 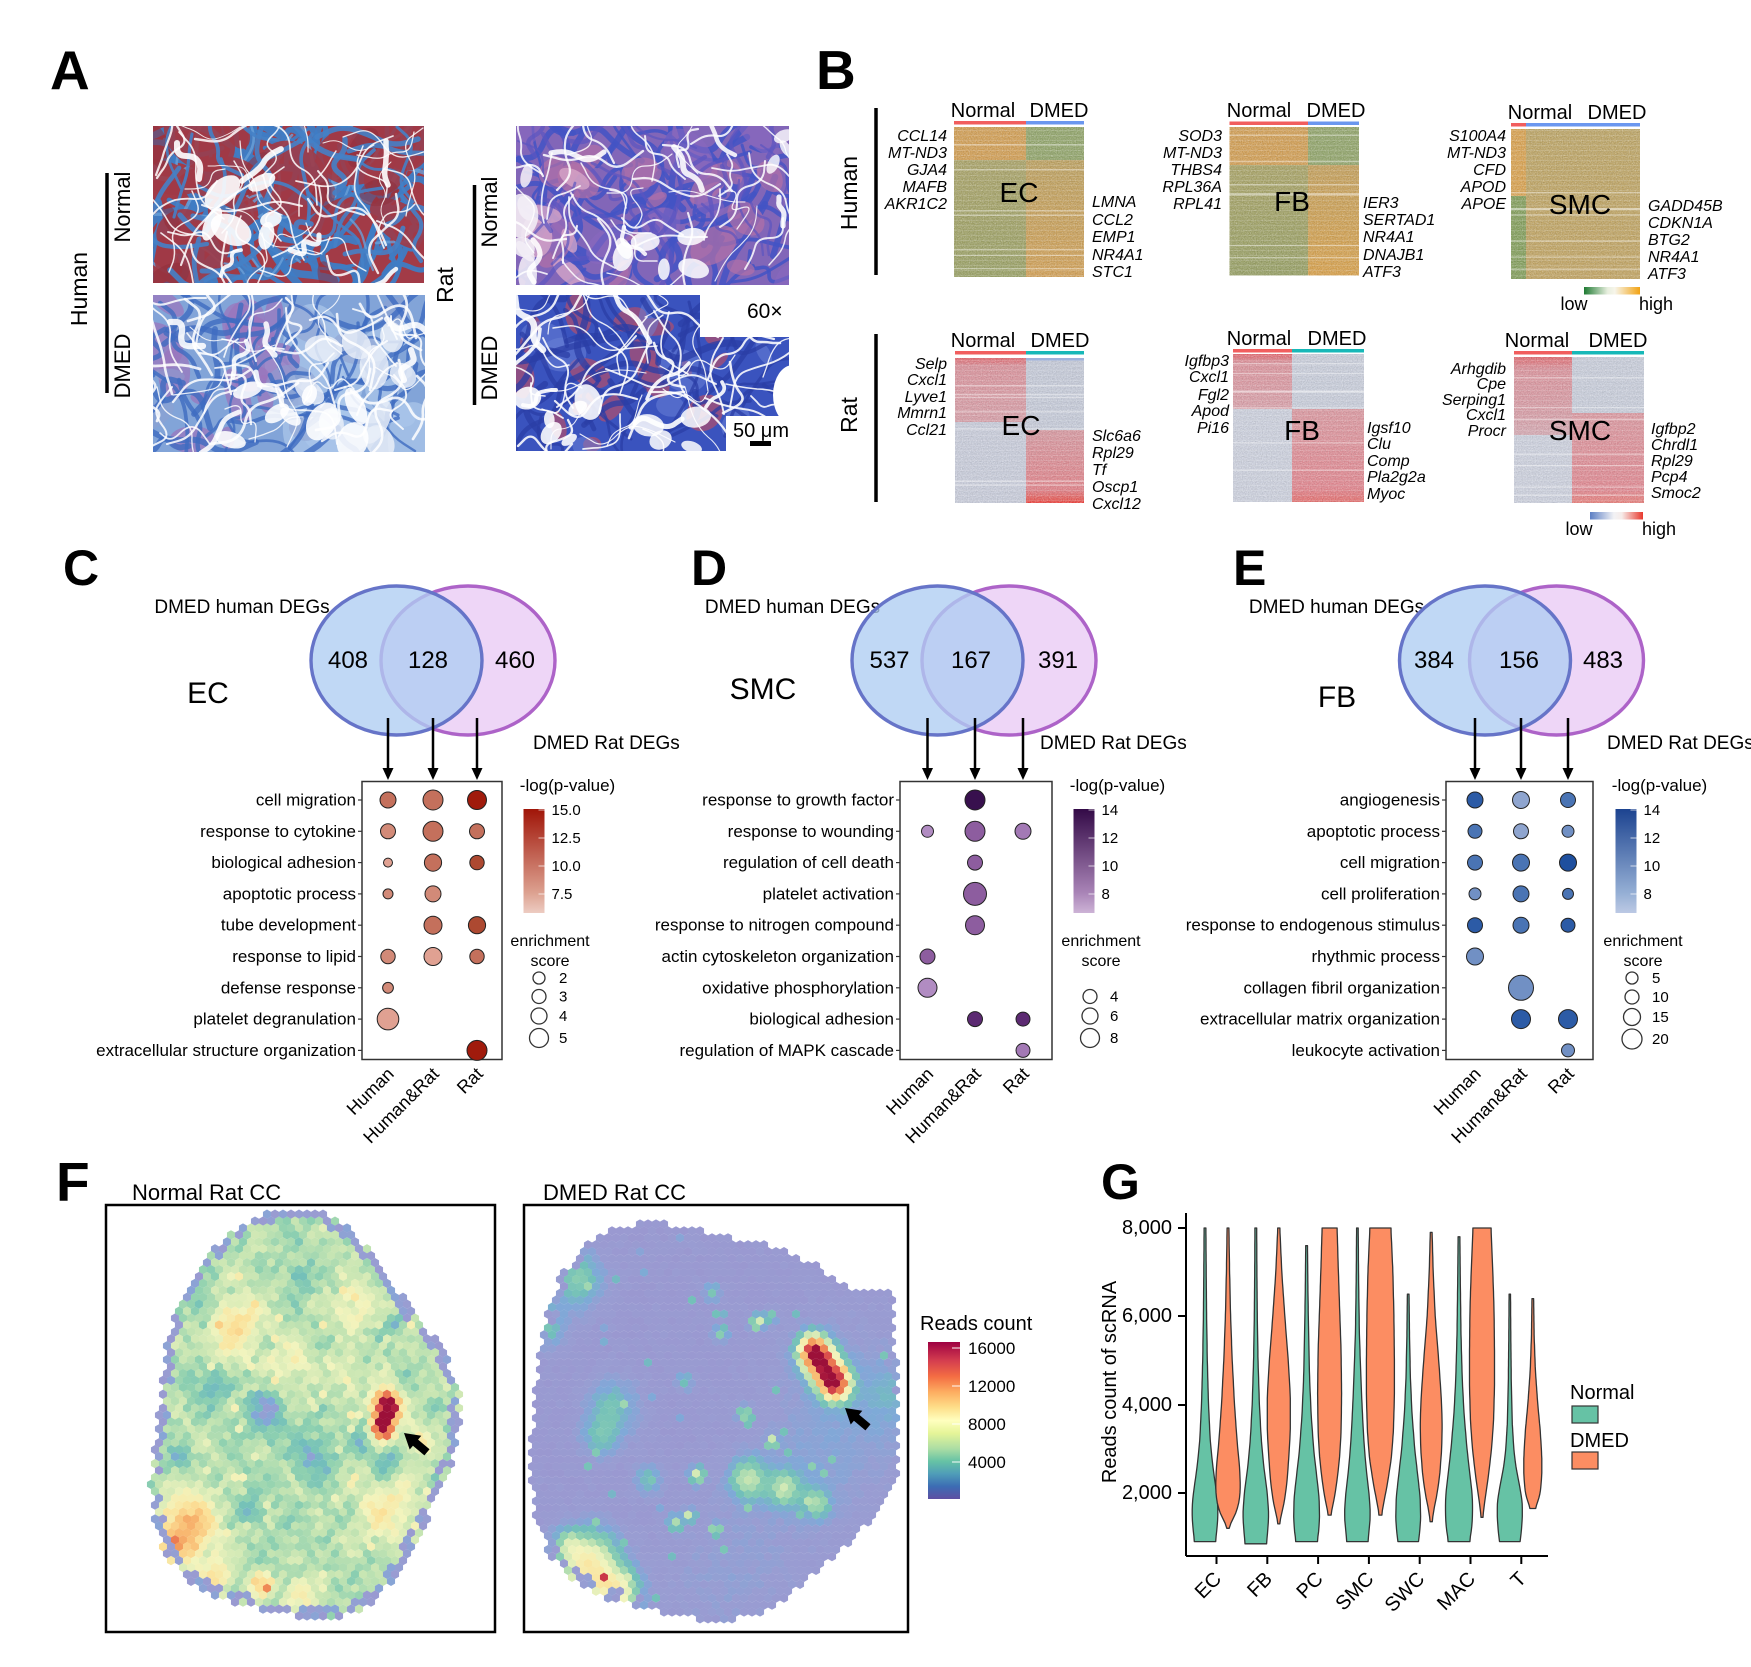 What do you see at coordinates (1116, 504) in the screenshot?
I see `svg-text: Cxcl12` at bounding box center [1116, 504].